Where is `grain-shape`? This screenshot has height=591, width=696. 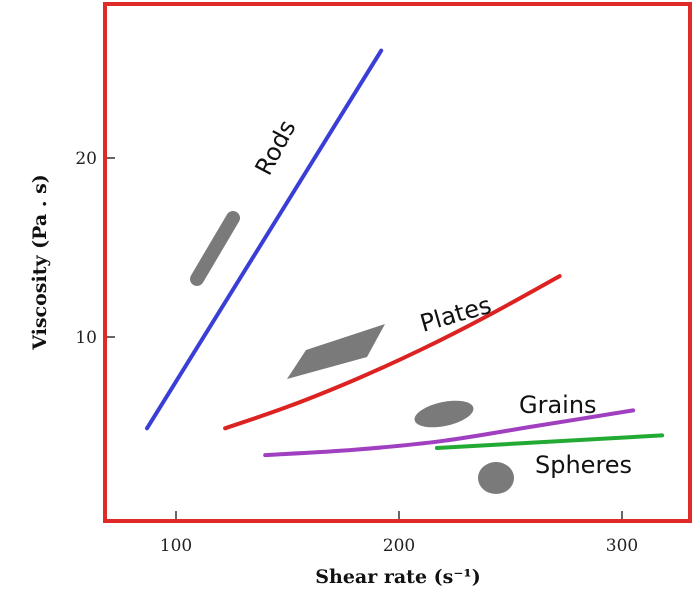 grain-shape is located at coordinates (444, 414).